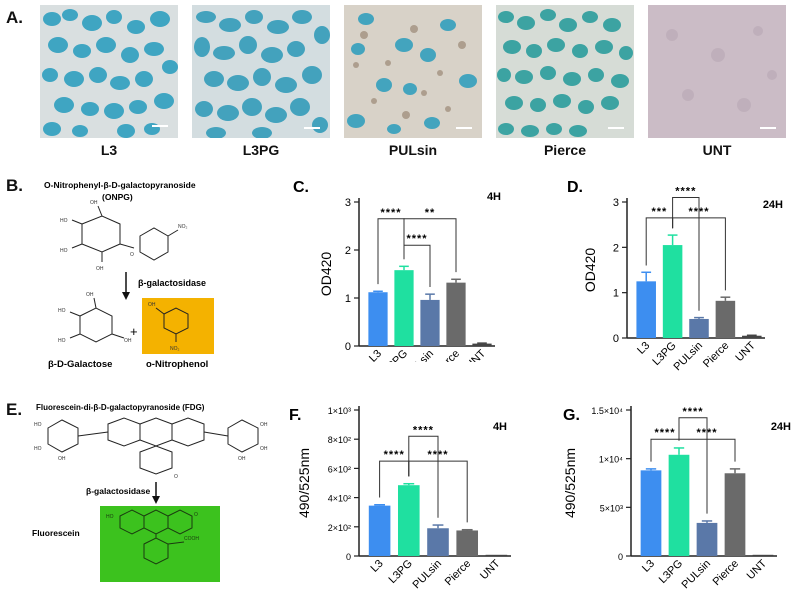 Image resolution: width=801 pixels, height=606 pixels. Describe the element at coordinates (339, 411) in the screenshot. I see `y-tick-label: 1×10³` at that location.